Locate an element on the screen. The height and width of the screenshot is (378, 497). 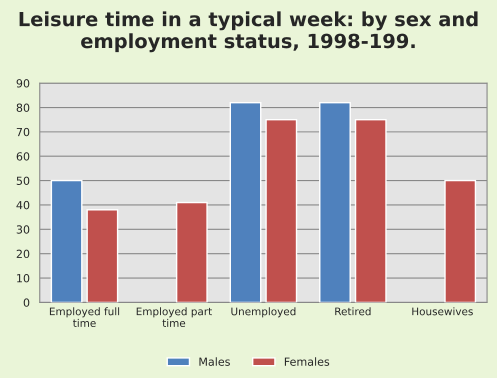
chart-title: Leisure time in a typical week: by sex and employment status, 1998-199. is located at coordinates (249, 31).